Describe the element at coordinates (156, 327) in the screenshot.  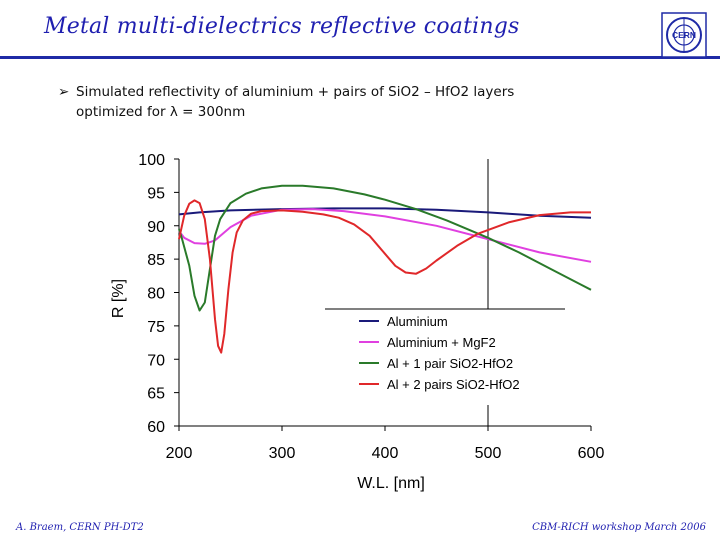
I see `y-tick-label: 75` at that location.